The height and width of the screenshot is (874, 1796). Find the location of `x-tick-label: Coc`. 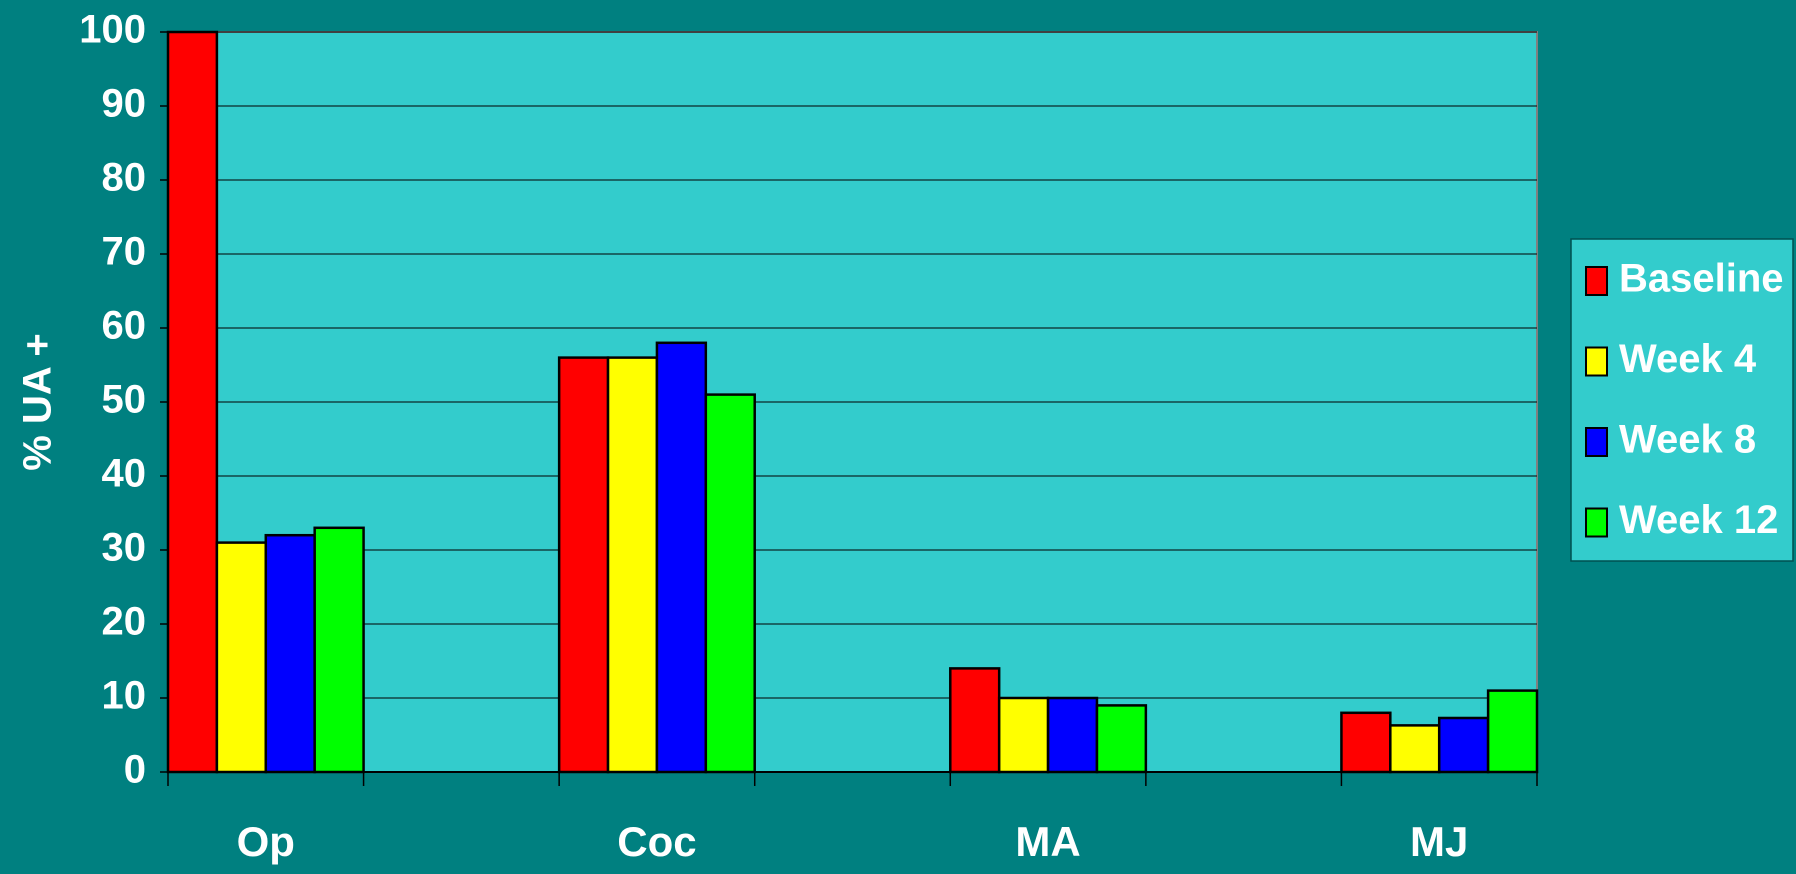

x-tick-label: Coc is located at coordinates (656, 841).